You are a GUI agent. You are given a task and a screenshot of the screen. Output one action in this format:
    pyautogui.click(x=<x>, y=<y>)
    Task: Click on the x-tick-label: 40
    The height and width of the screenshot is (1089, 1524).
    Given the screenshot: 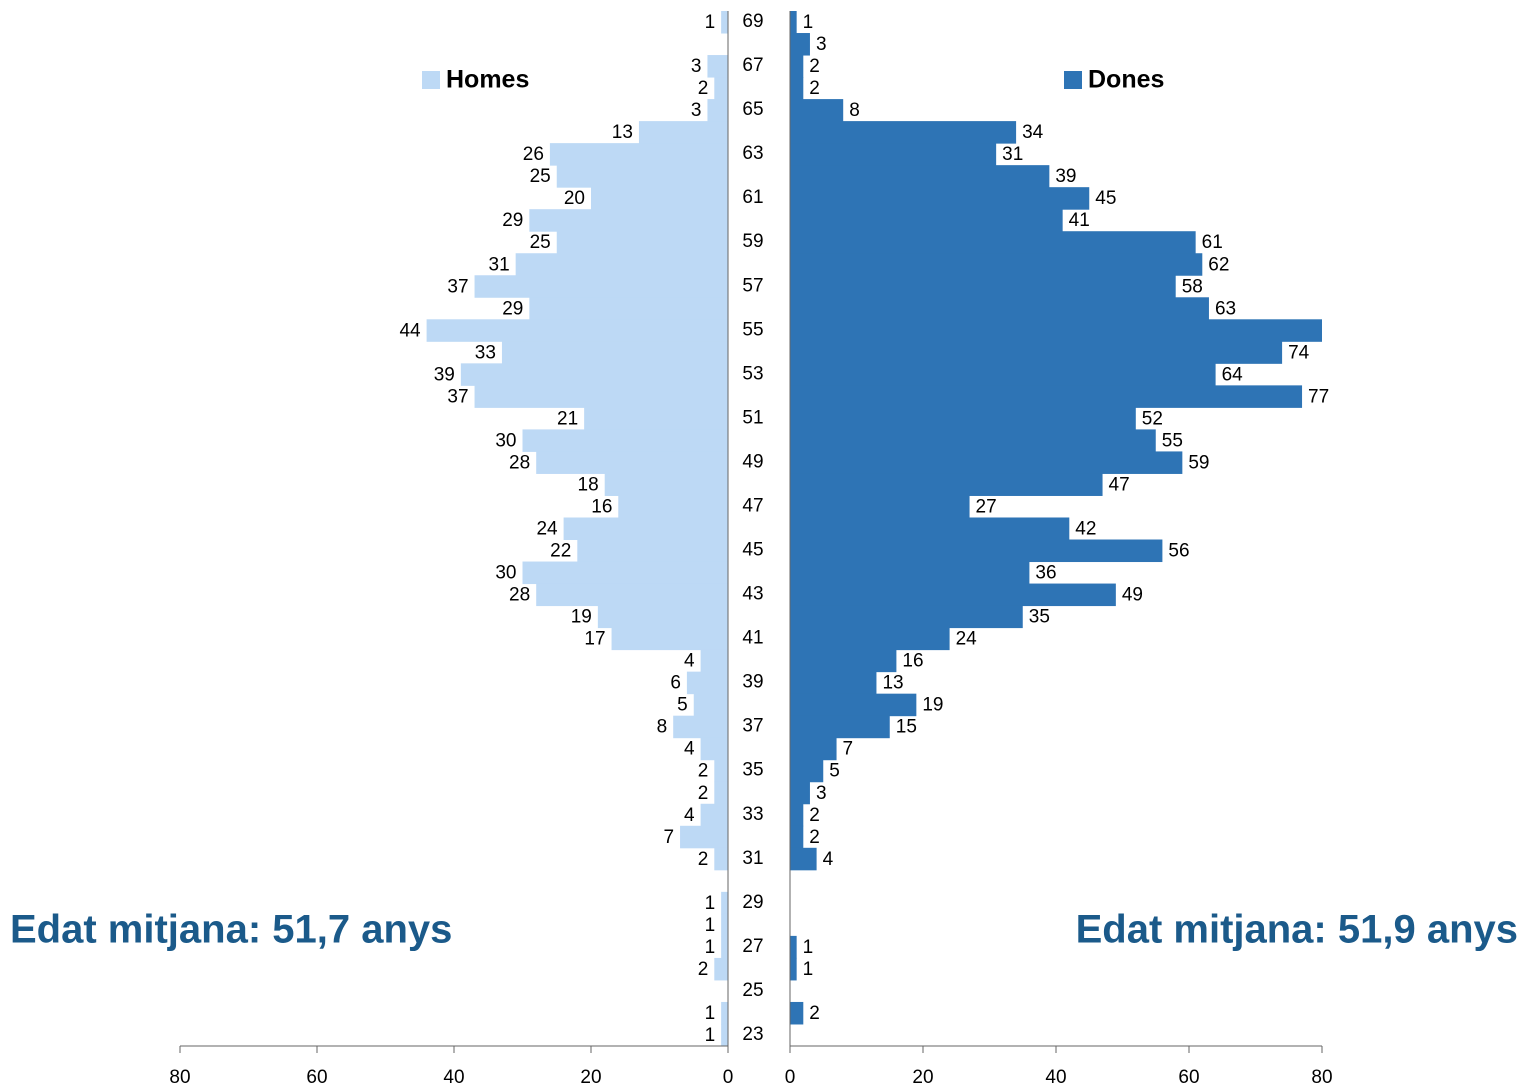 What is the action you would take?
    pyautogui.click(x=1055, y=1077)
    